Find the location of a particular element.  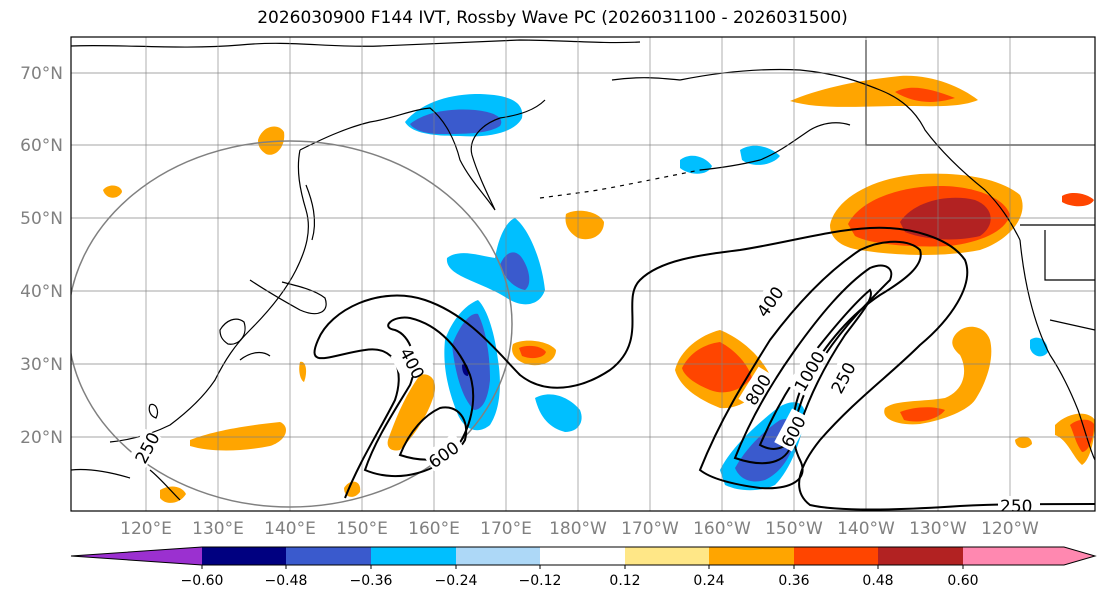

lat-label: 70°N is located at coordinates (41, 74).